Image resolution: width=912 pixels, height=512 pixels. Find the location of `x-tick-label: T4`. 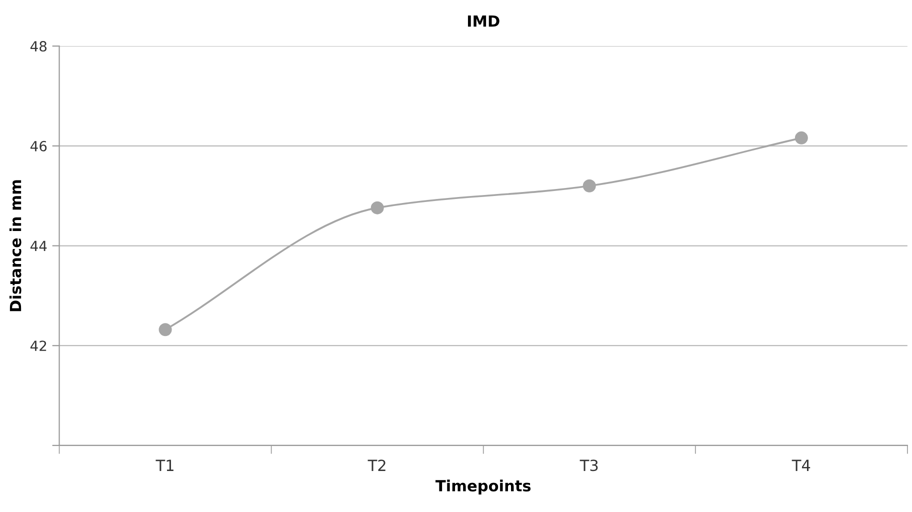

x-tick-label: T4 is located at coordinates (801, 465).